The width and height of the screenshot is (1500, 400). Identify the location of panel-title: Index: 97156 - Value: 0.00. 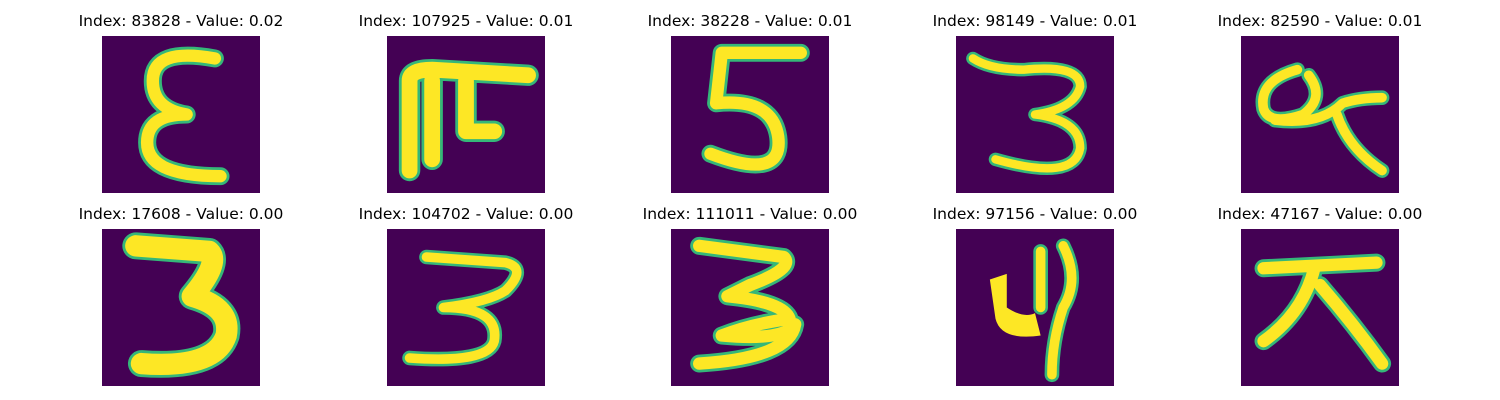
(1035, 214).